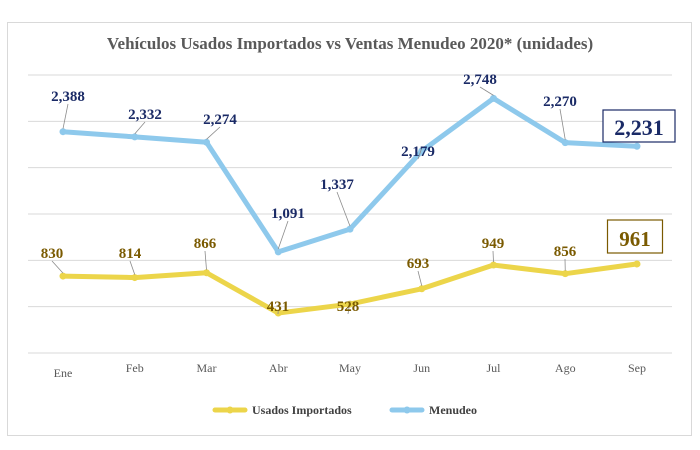  Describe the element at coordinates (63, 373) in the screenshot. I see `x-tick-label: Ene` at that location.